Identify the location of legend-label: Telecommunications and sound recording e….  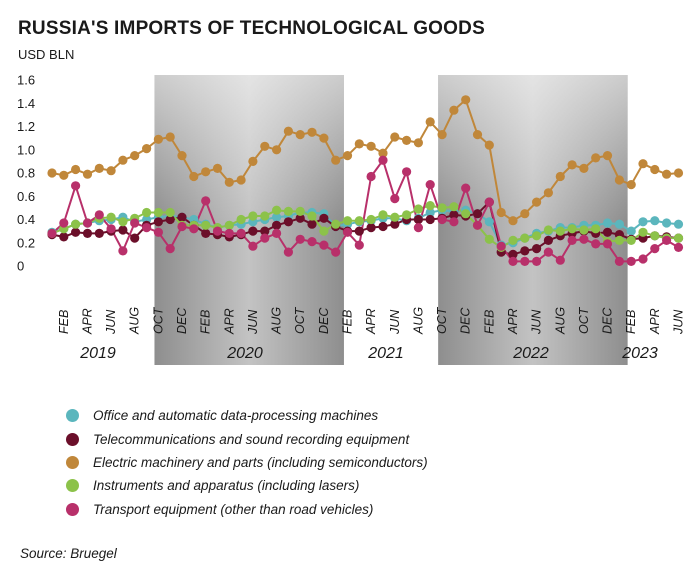
(251, 439).